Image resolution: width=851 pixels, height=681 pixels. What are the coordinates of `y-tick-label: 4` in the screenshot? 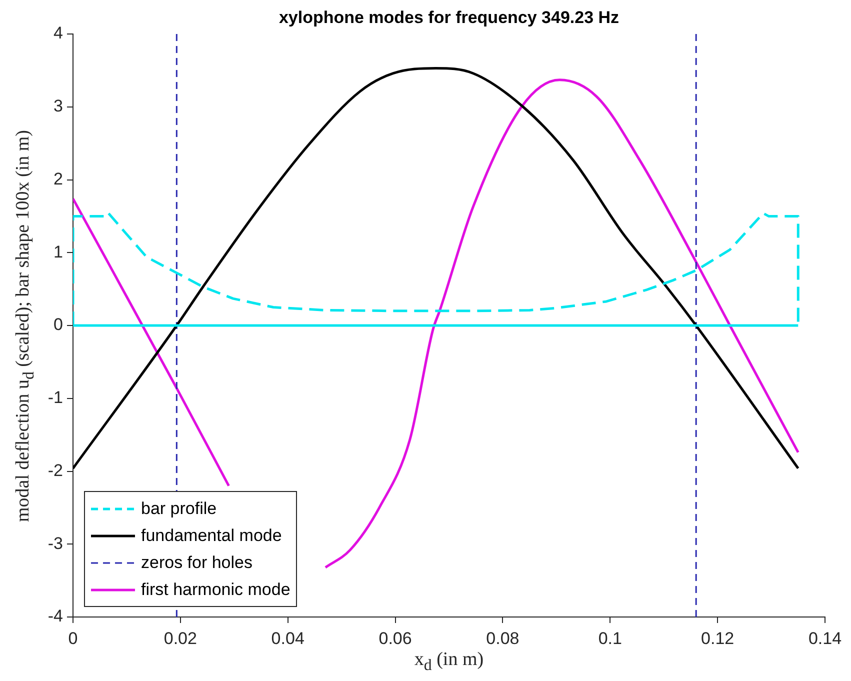 It's located at (58, 33).